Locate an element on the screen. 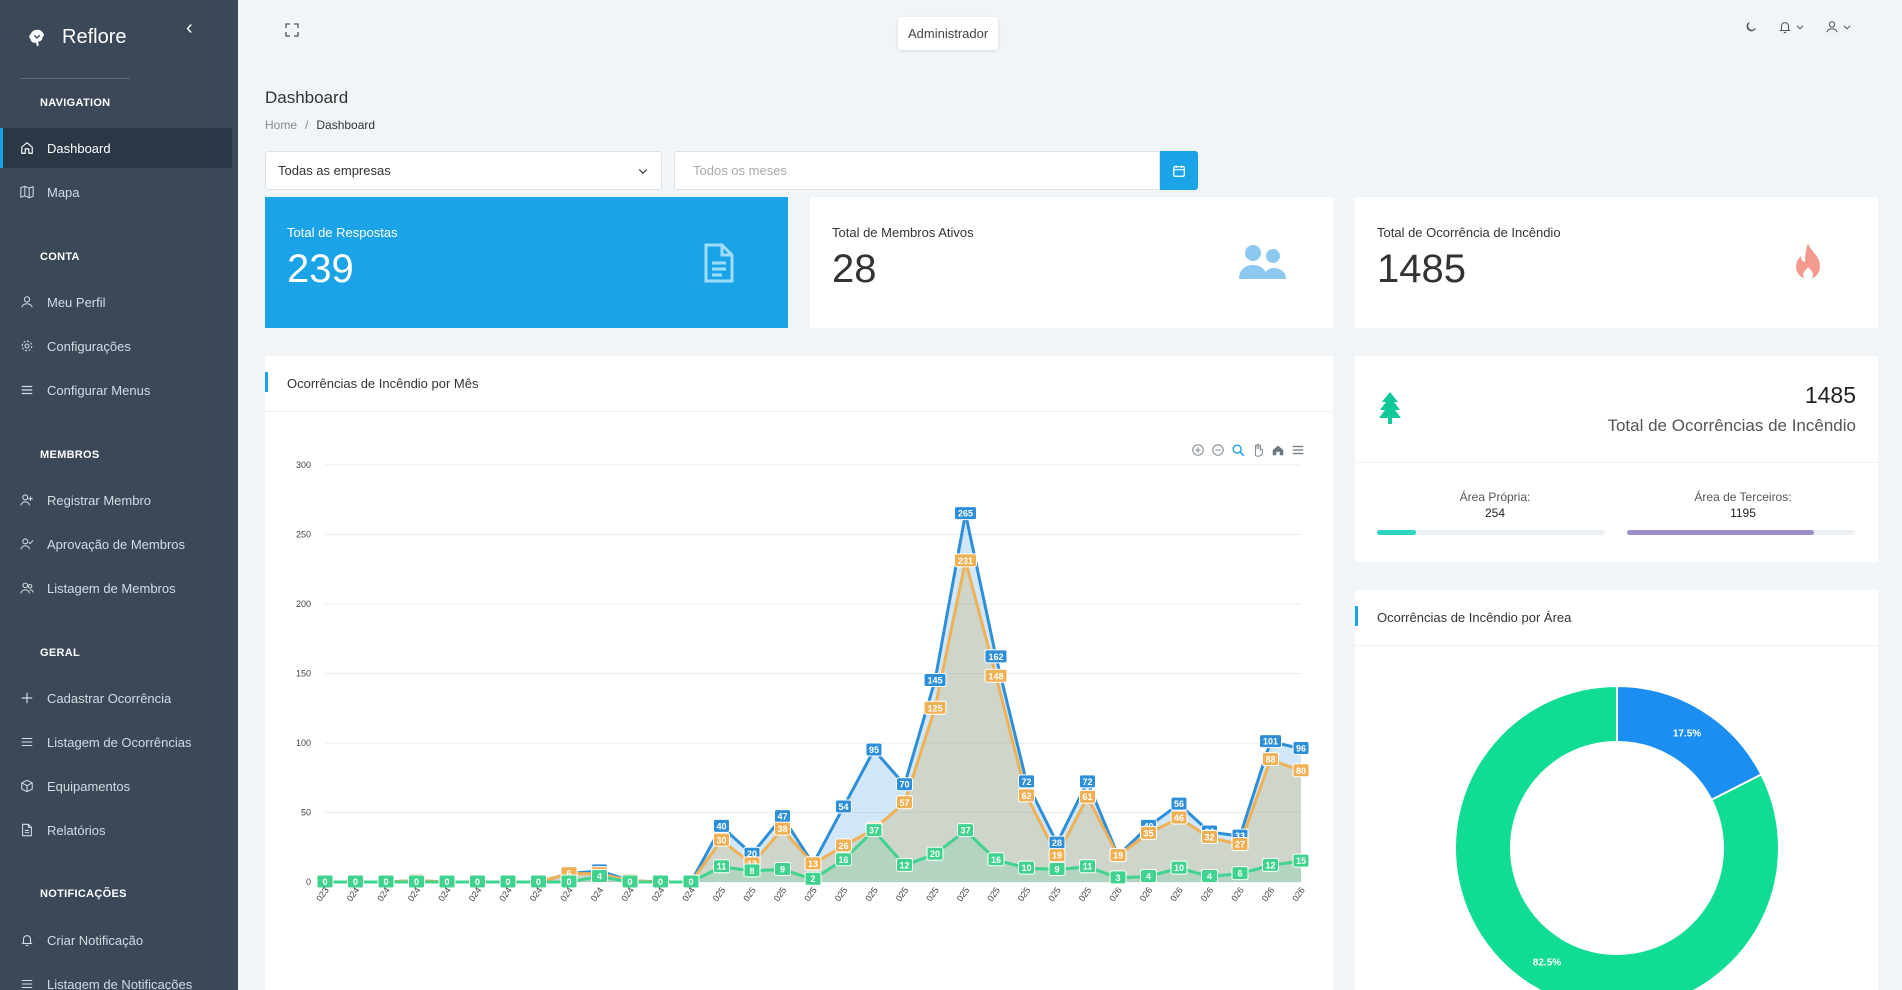  data-label: 125 is located at coordinates (934, 708).